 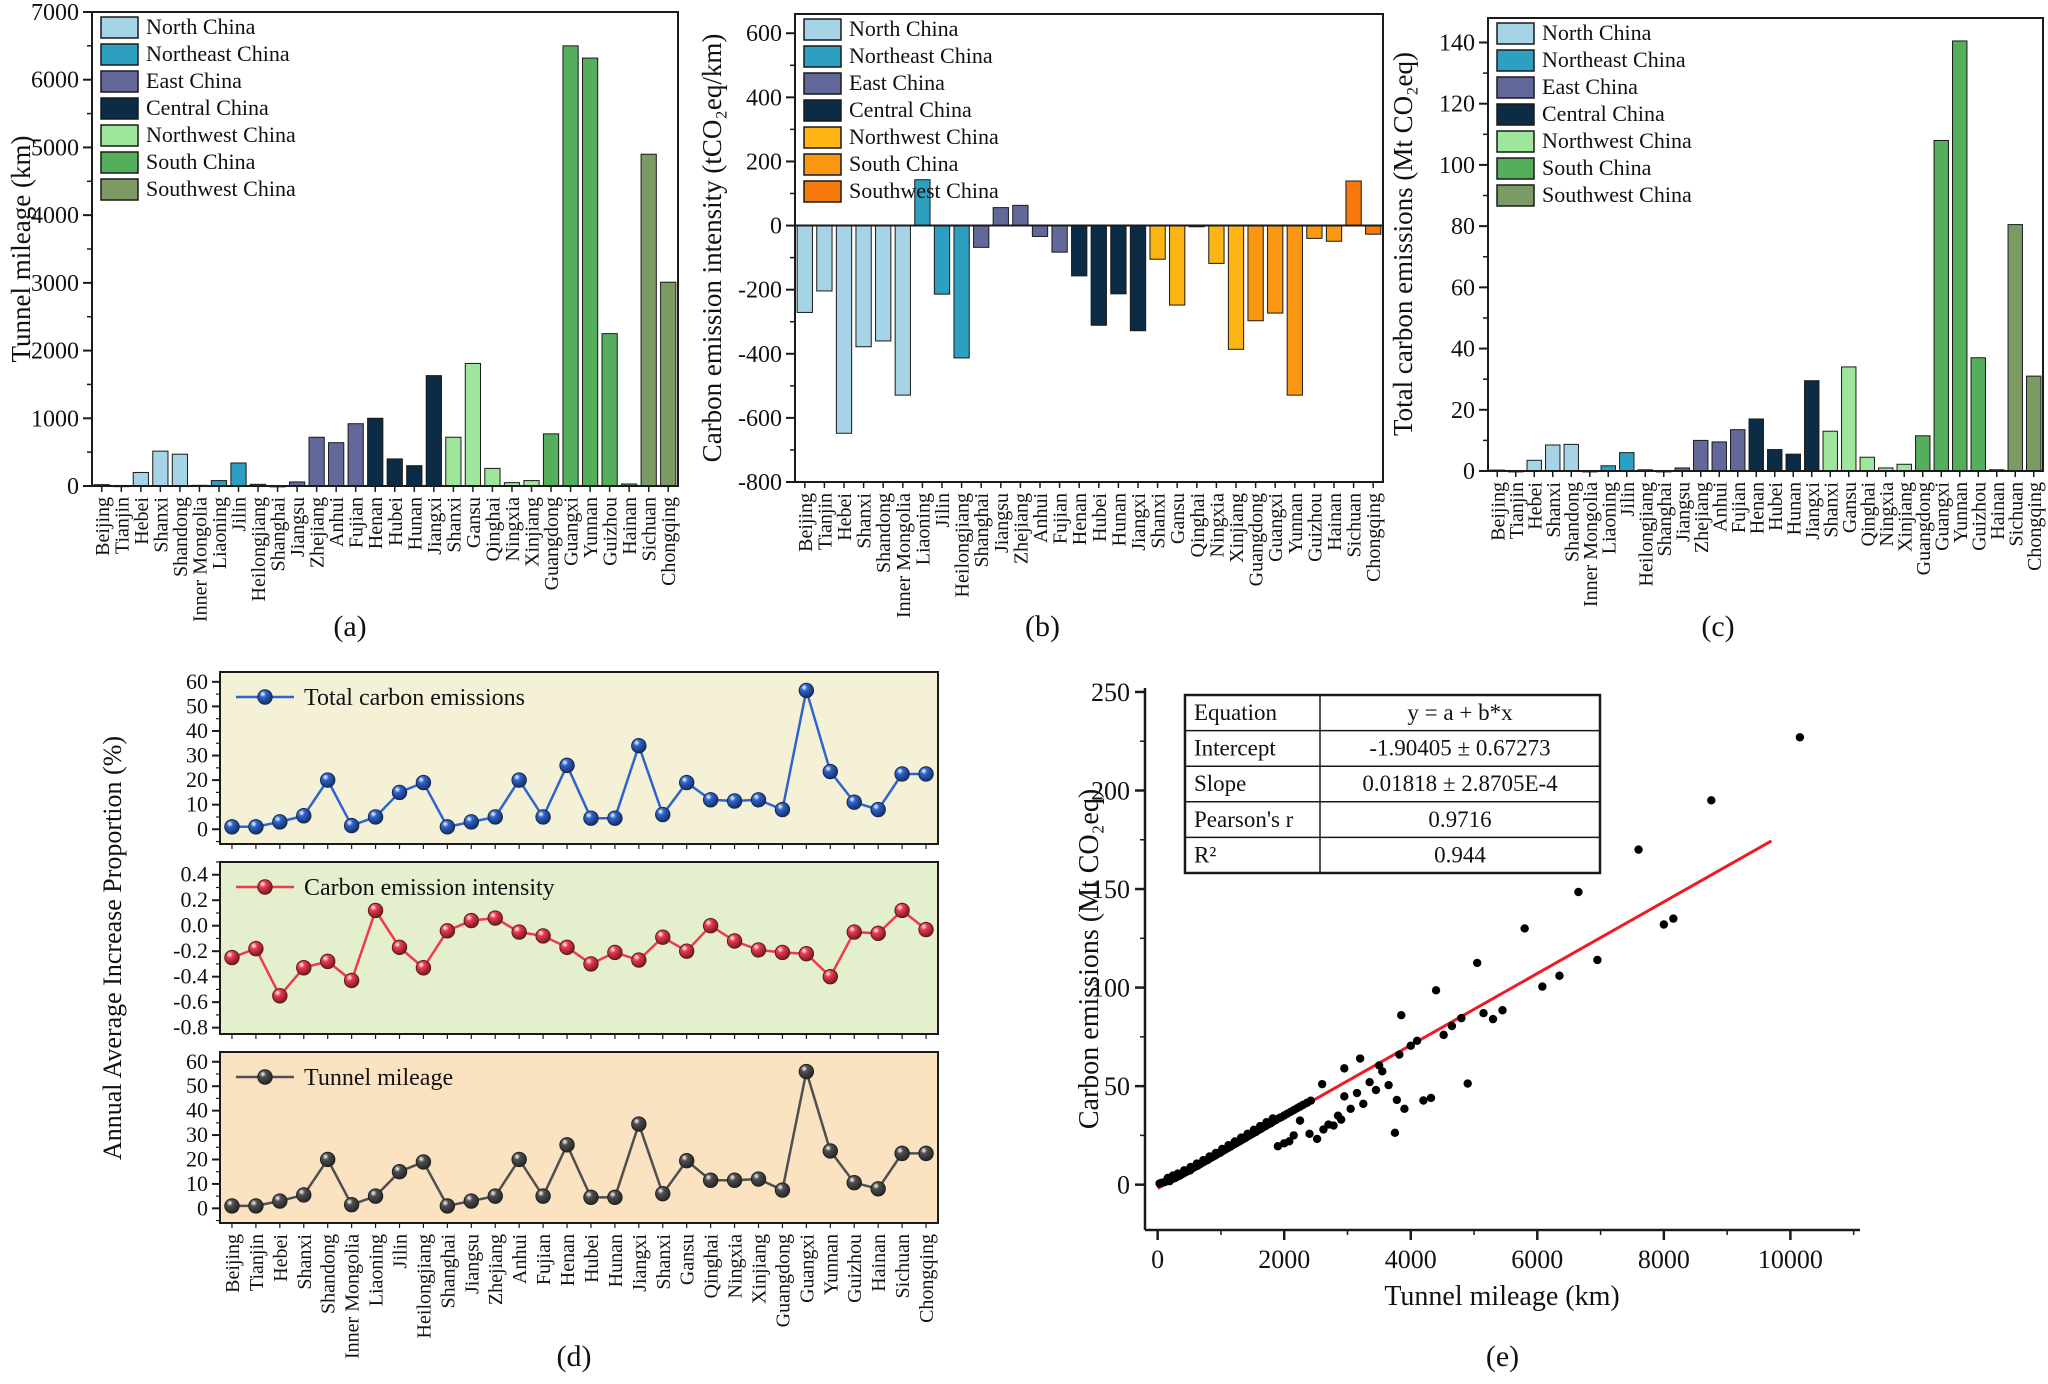 What do you see at coordinates (1157, 1259) in the screenshot?
I see `x-tick-label: 0` at bounding box center [1157, 1259].